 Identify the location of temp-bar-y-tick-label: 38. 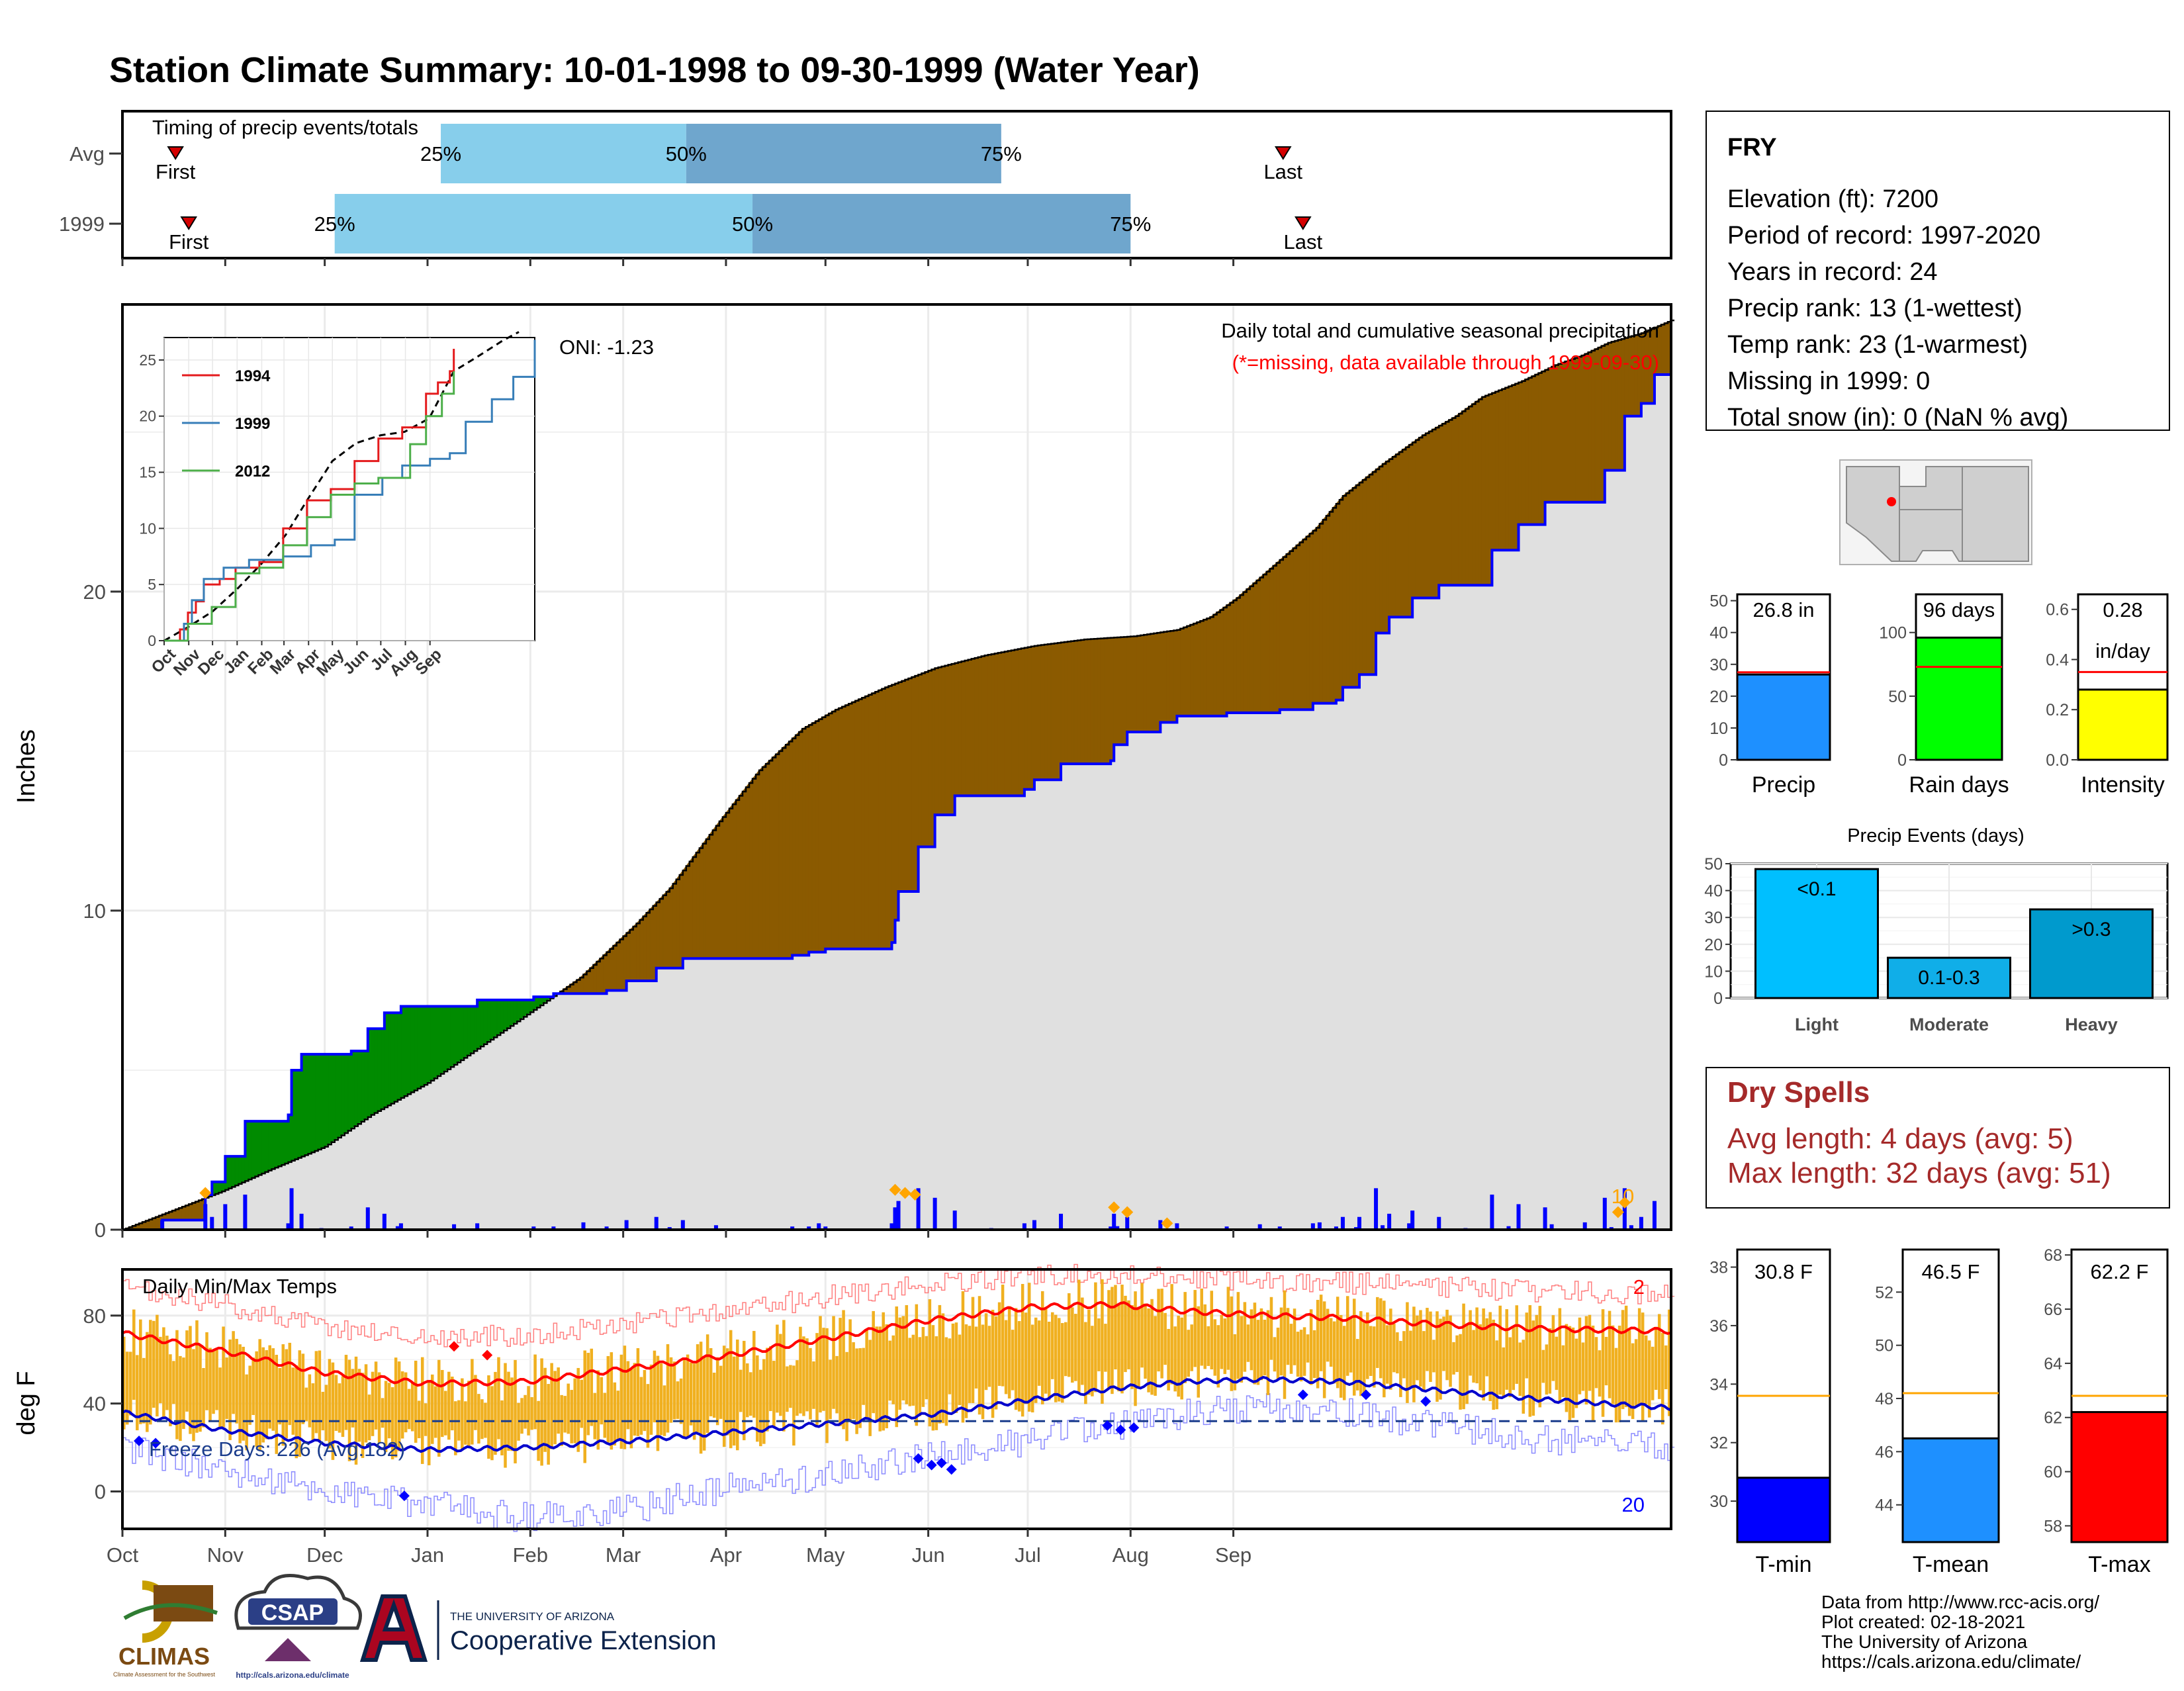
(1718, 1268).